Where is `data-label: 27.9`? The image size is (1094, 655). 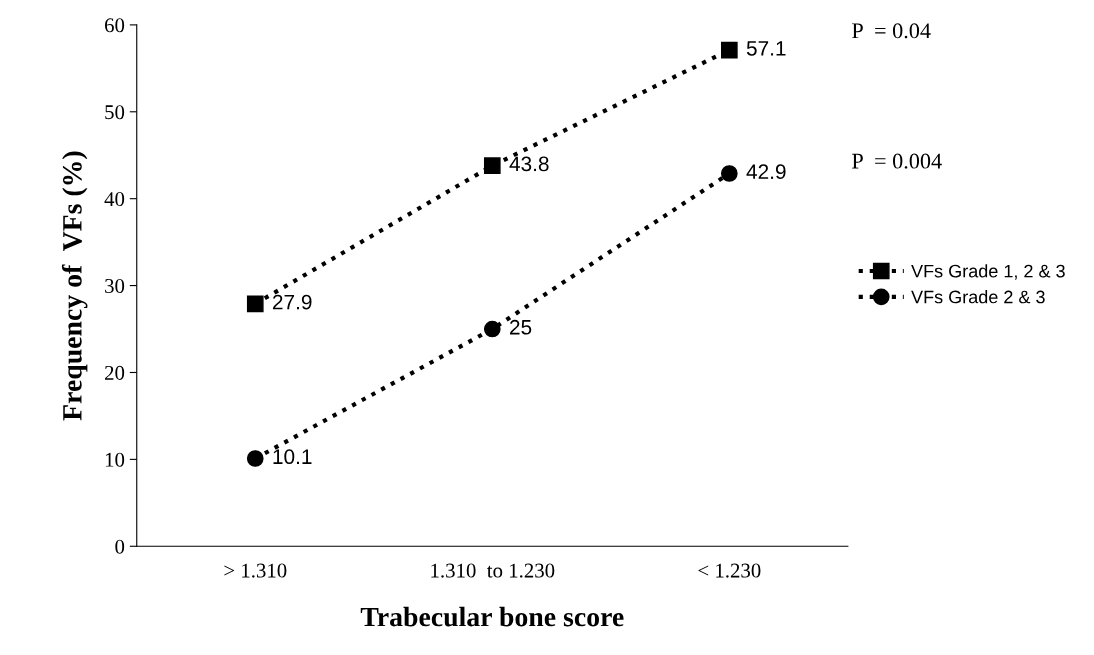
data-label: 27.9 is located at coordinates (292, 302).